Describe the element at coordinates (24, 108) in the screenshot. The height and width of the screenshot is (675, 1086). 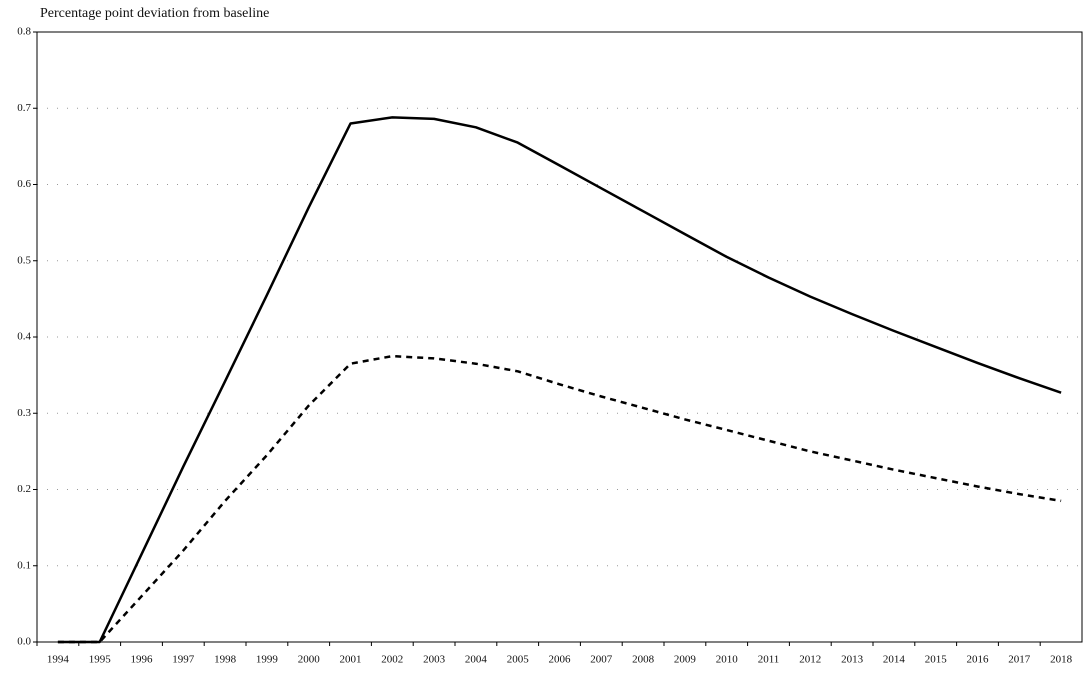
I see `y-tick-label: 0.7` at that location.